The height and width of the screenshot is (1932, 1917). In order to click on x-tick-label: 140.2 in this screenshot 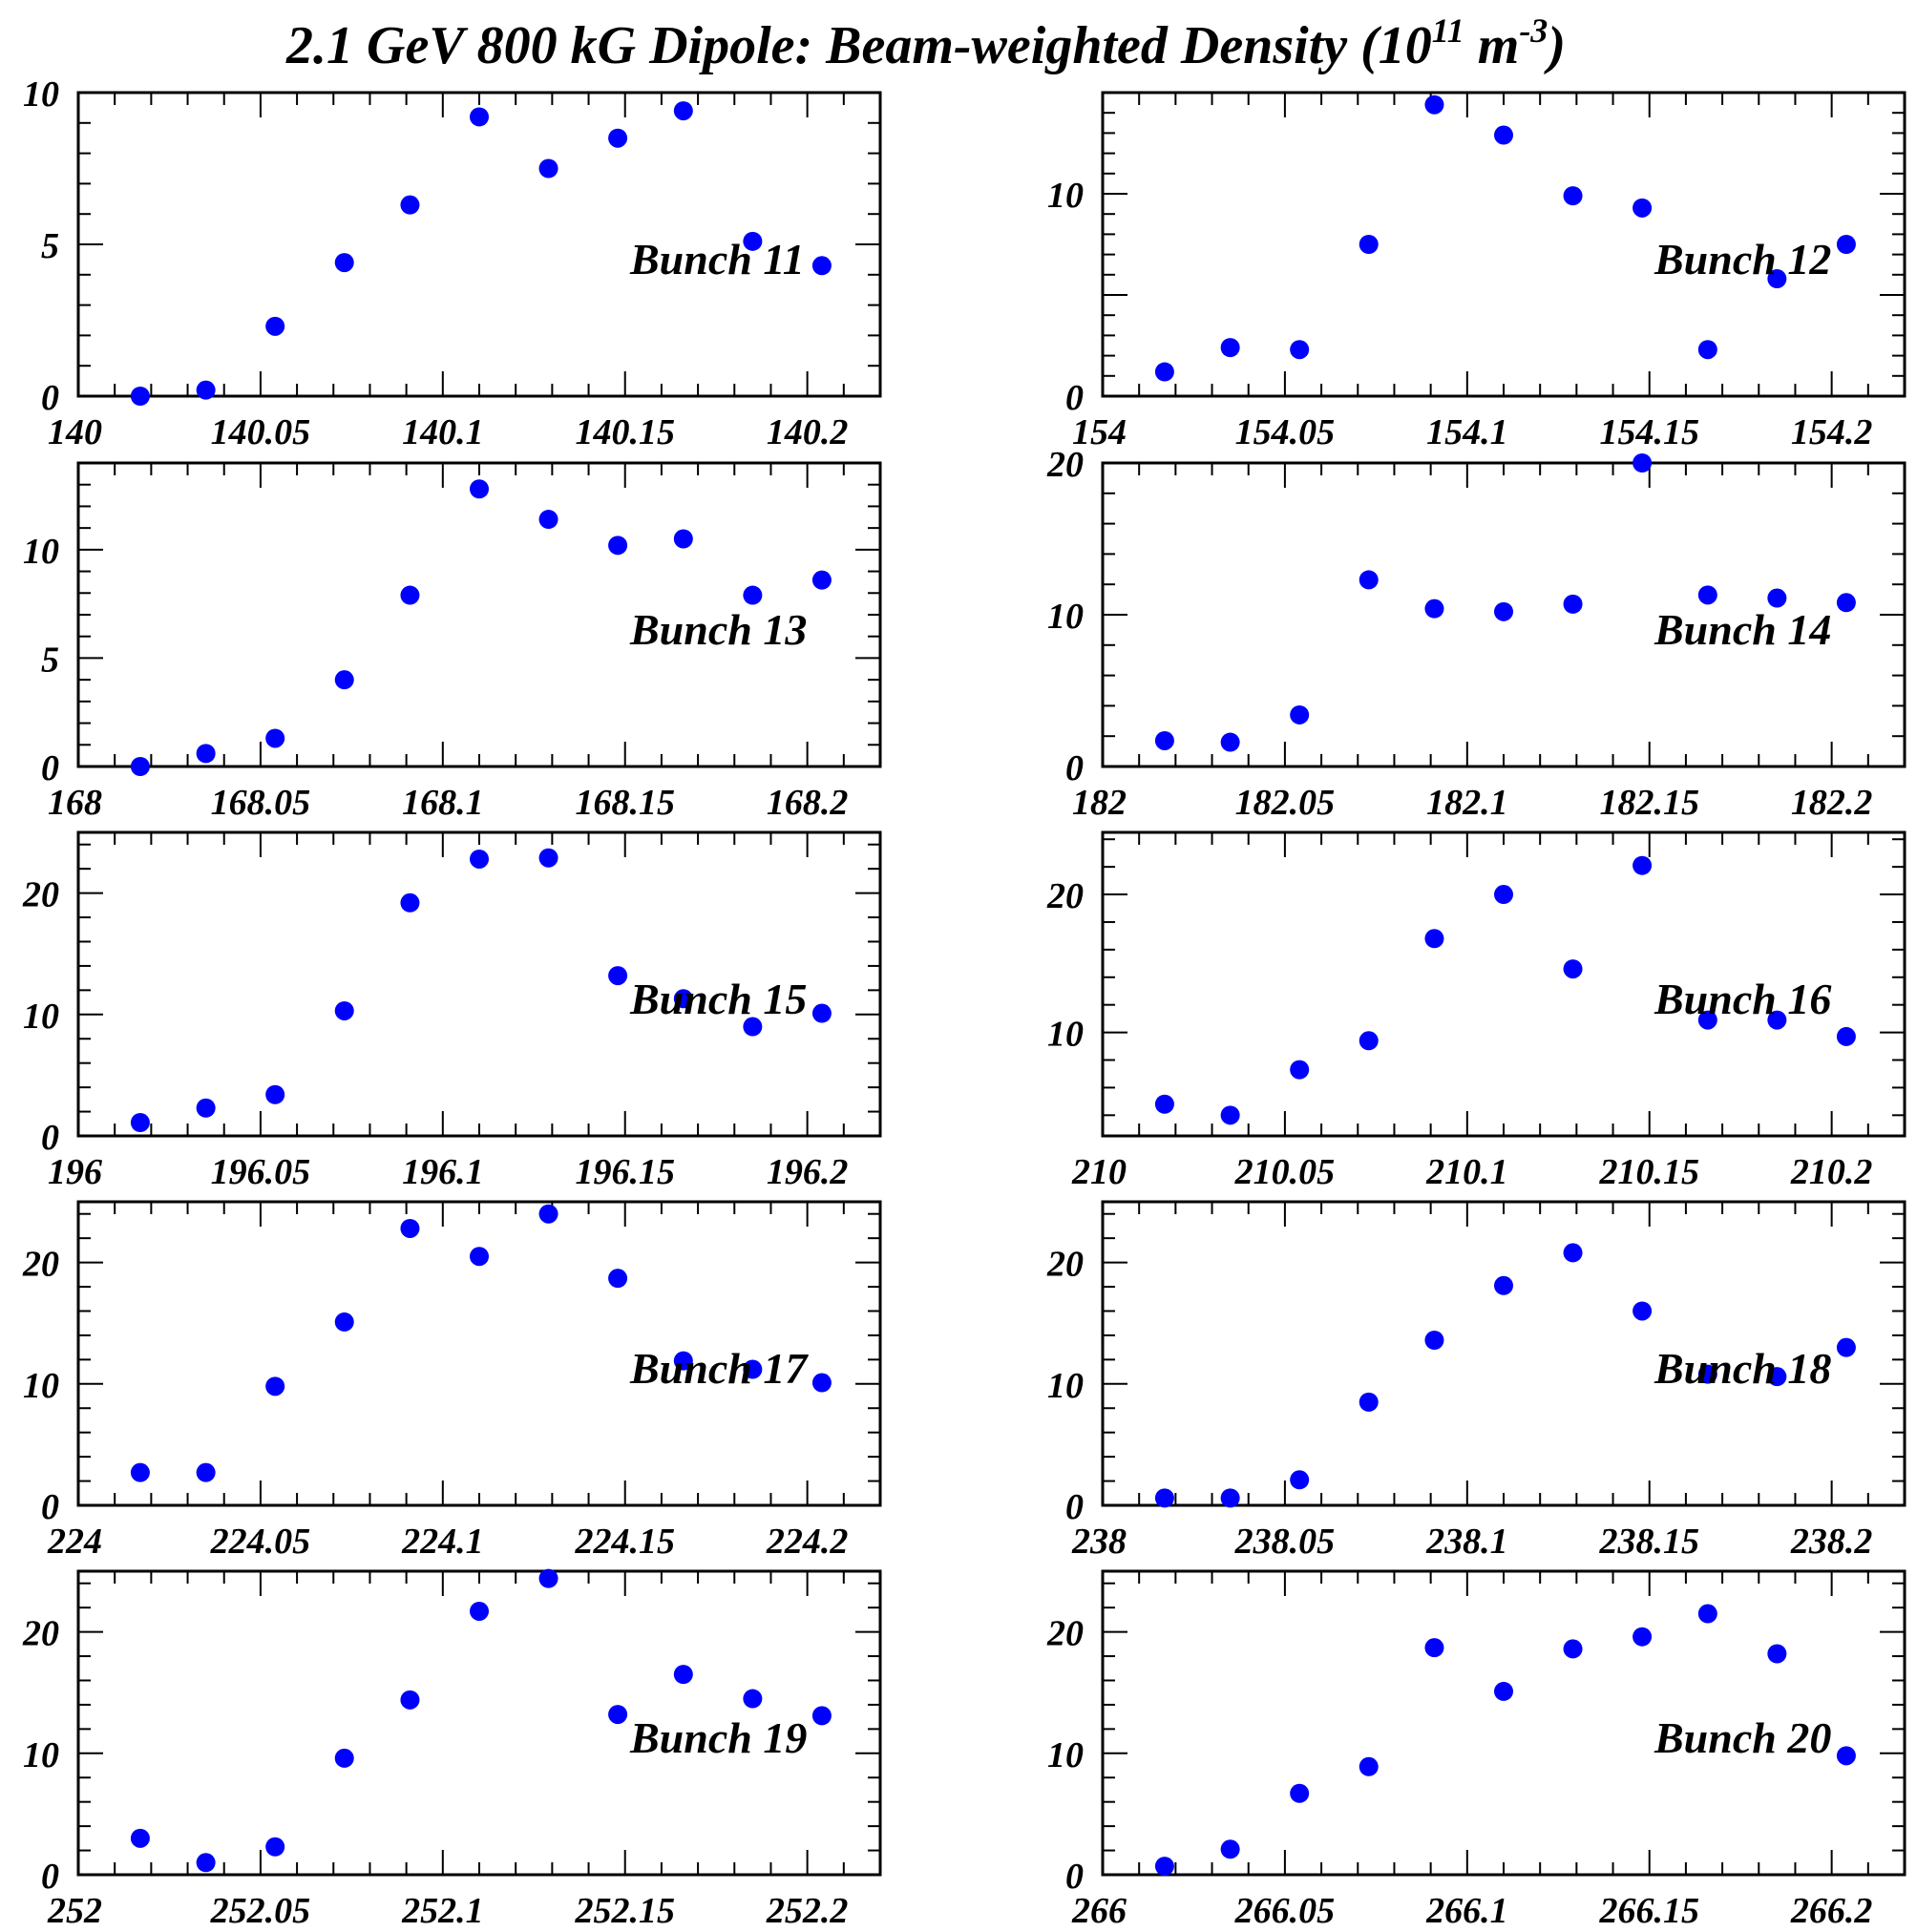, I will do `click(808, 432)`.